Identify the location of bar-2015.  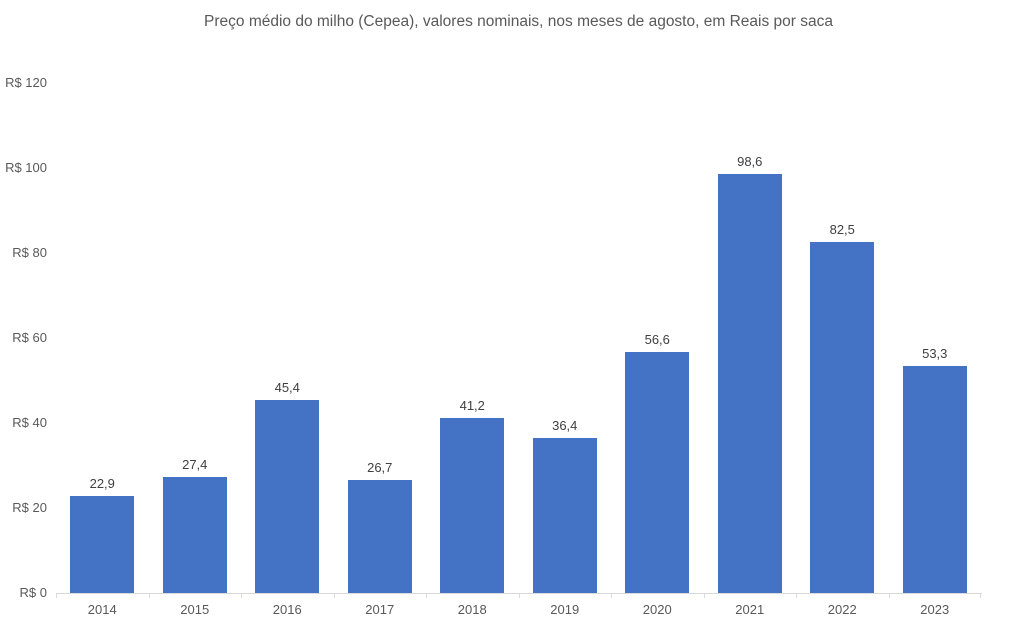
(194, 535).